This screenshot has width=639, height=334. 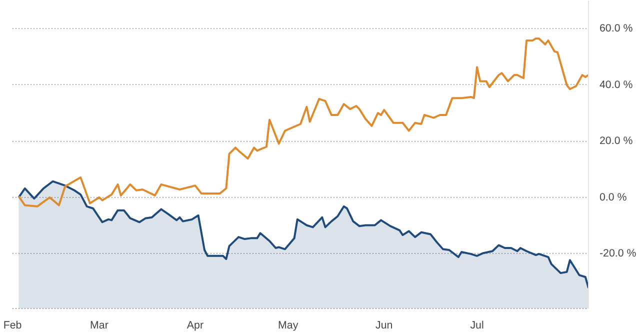 I want to click on y-tick-label: 0.0 %, so click(x=614, y=197).